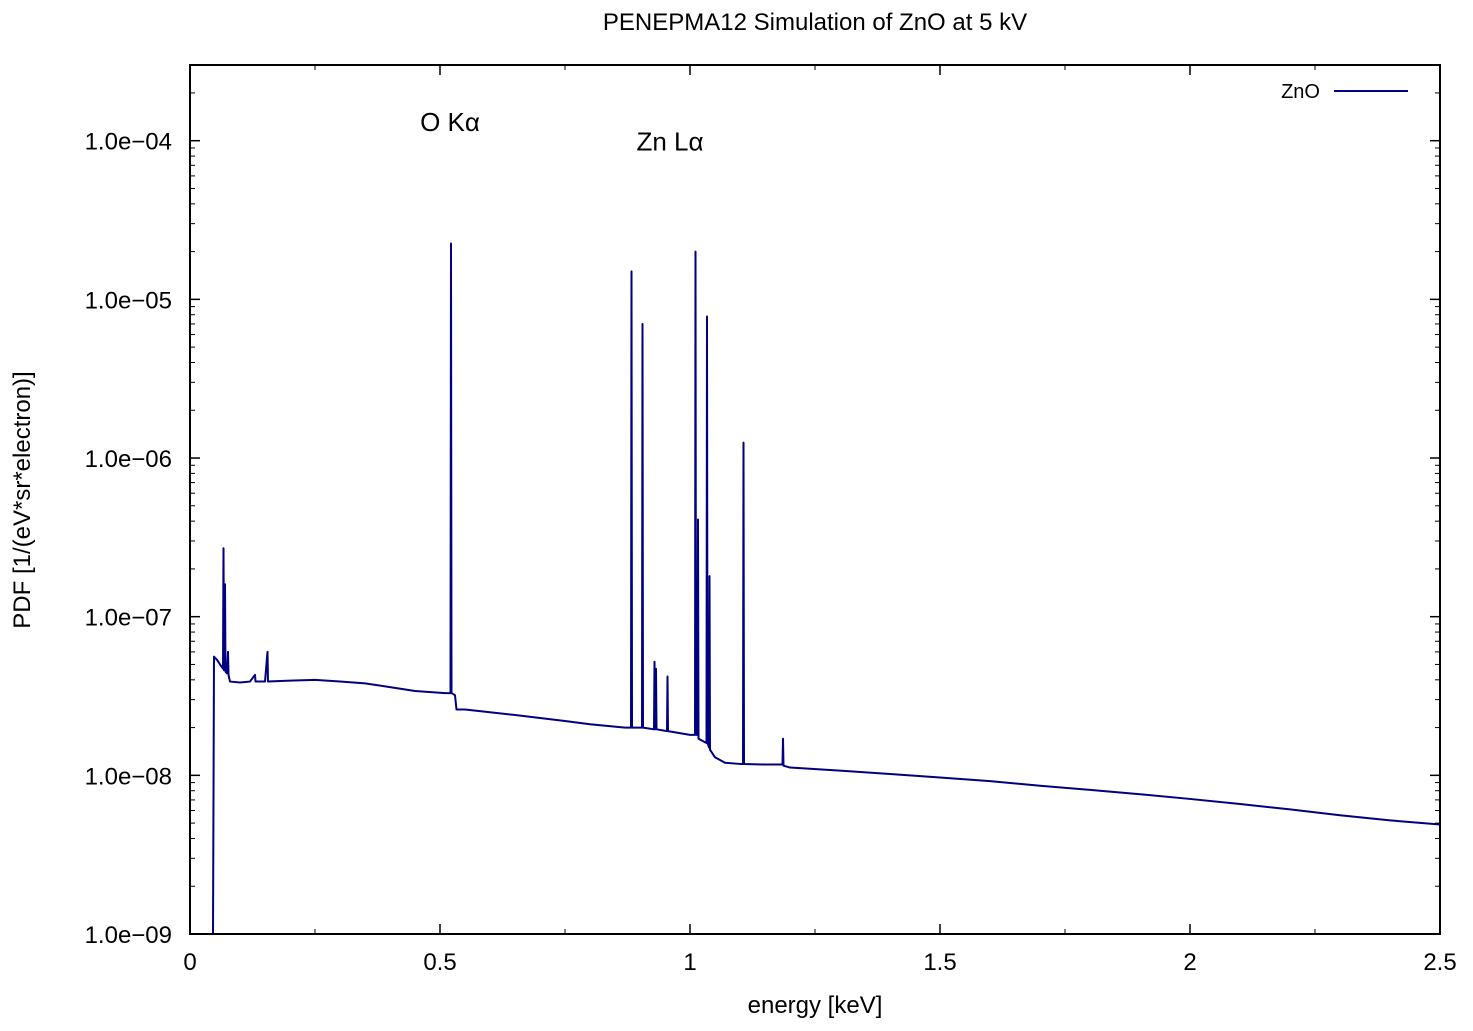  I want to click on x-tick-label: 1.5, so click(939, 962).